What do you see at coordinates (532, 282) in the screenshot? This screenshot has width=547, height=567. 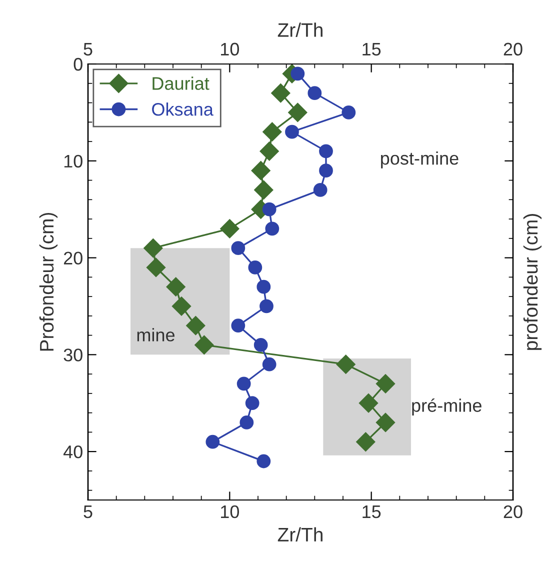 I see `y2-axis-title: profondeur (cm)` at bounding box center [532, 282].